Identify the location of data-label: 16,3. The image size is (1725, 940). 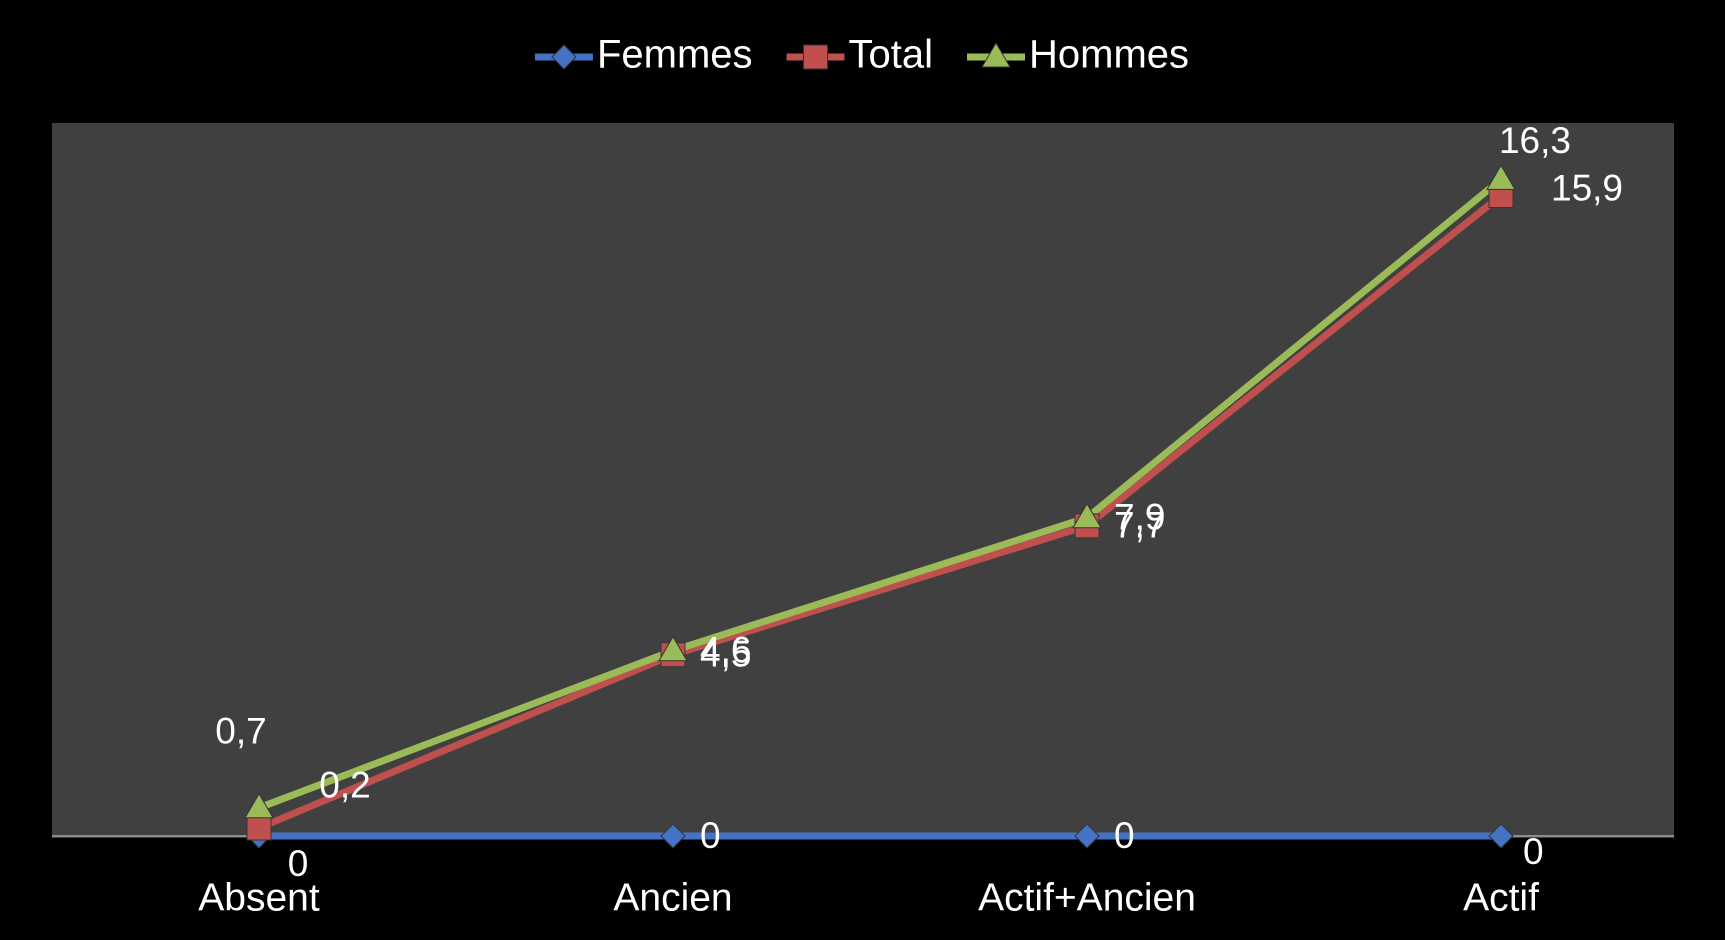
(1535, 140).